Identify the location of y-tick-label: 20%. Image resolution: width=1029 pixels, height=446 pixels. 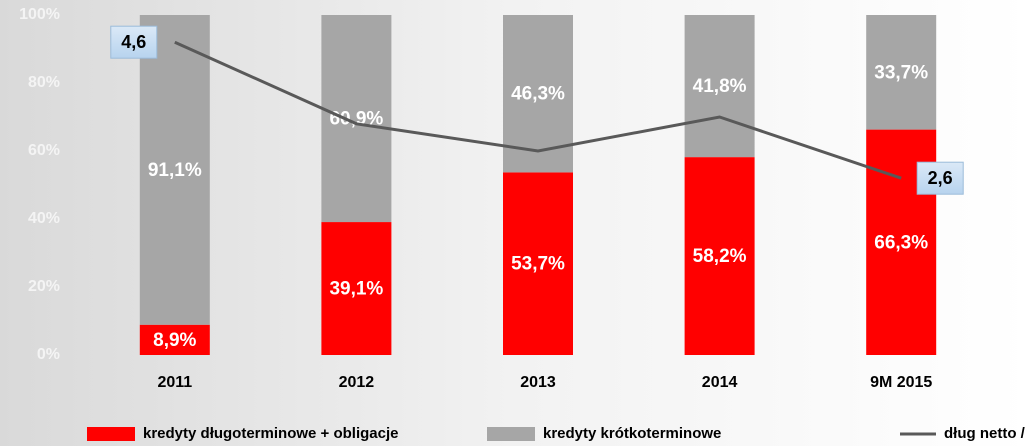
(44, 286).